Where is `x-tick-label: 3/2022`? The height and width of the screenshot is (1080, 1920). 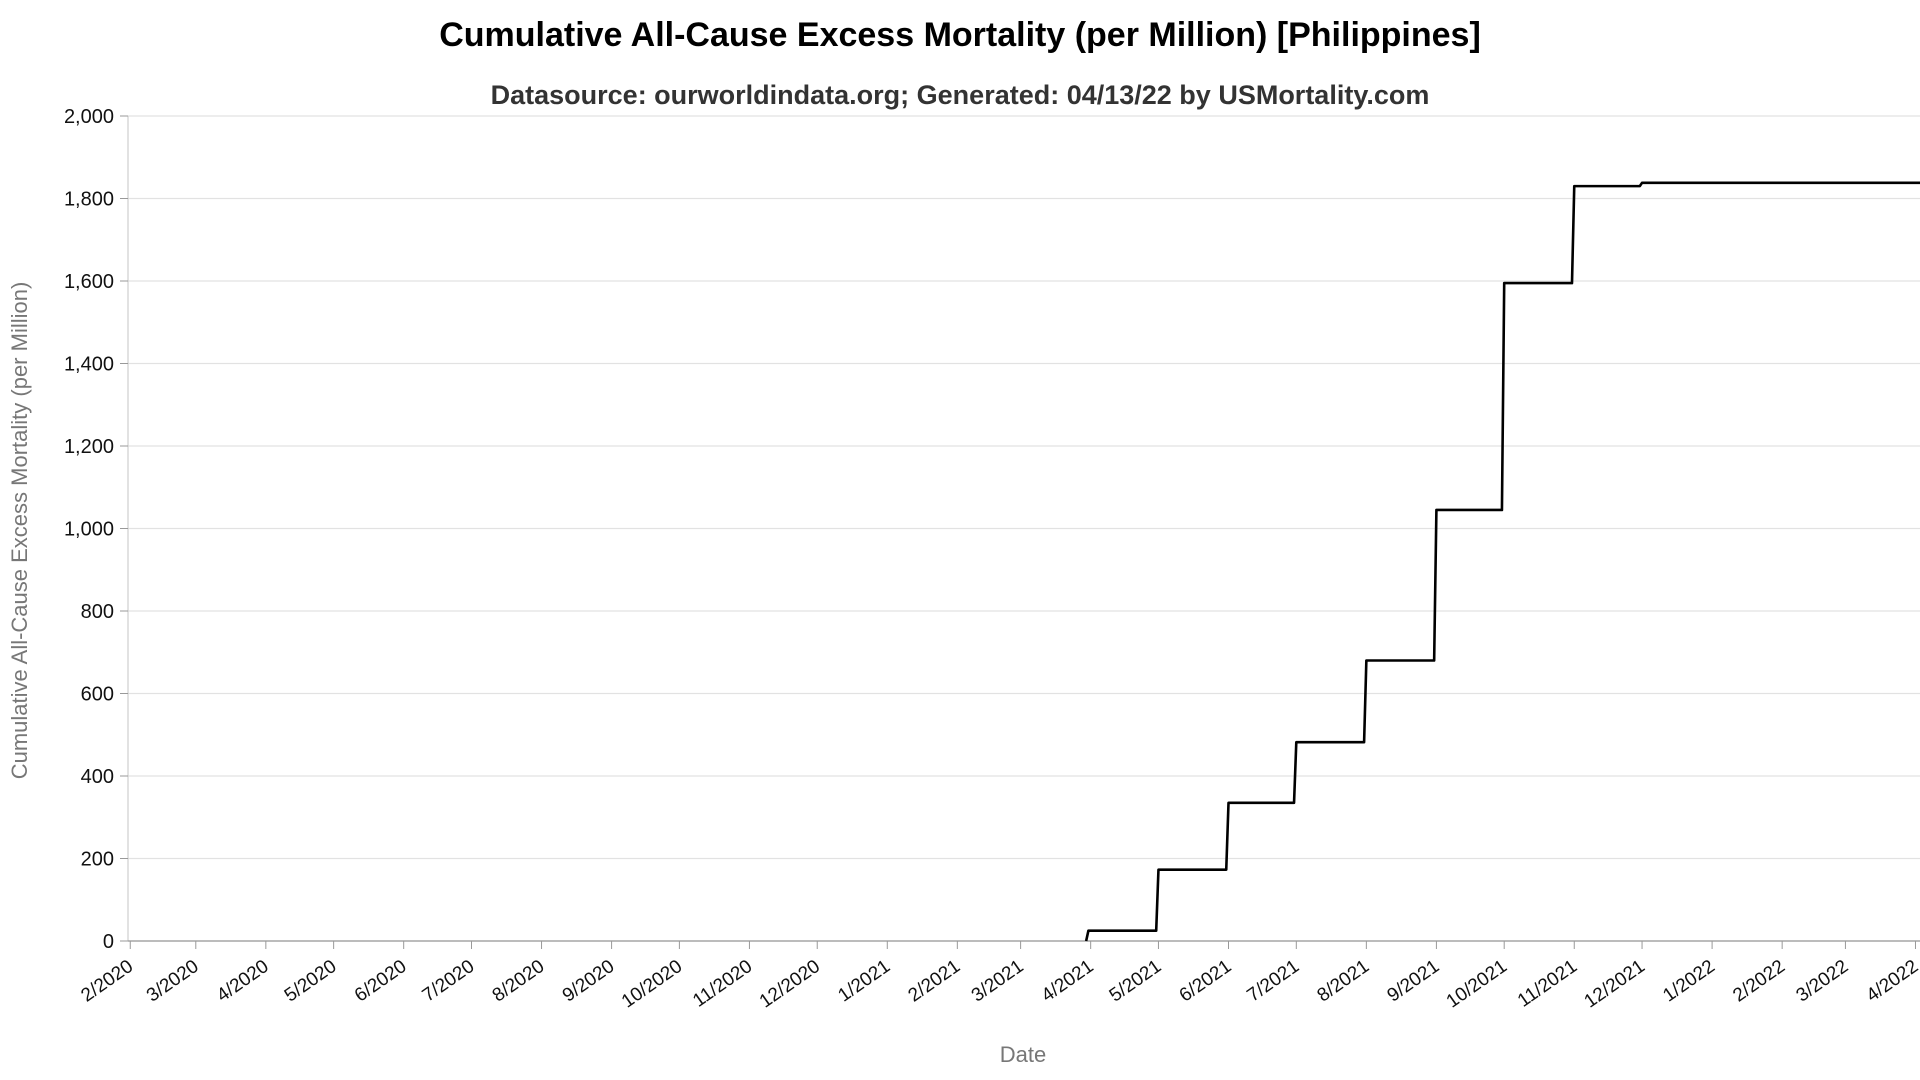 x-tick-label: 3/2022 is located at coordinates (1823, 981).